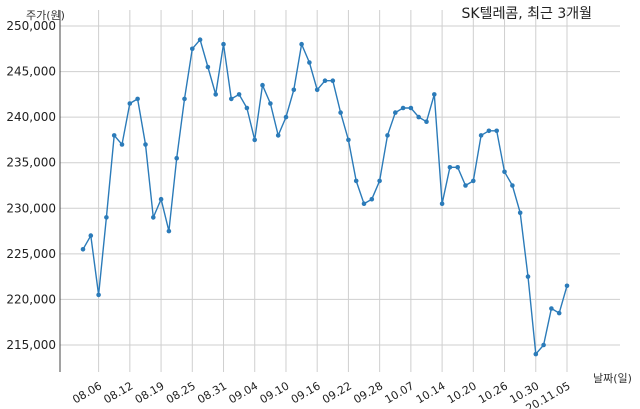  What do you see at coordinates (337, 392) in the screenshot?
I see `x-tick-label: 09.22` at bounding box center [337, 392].